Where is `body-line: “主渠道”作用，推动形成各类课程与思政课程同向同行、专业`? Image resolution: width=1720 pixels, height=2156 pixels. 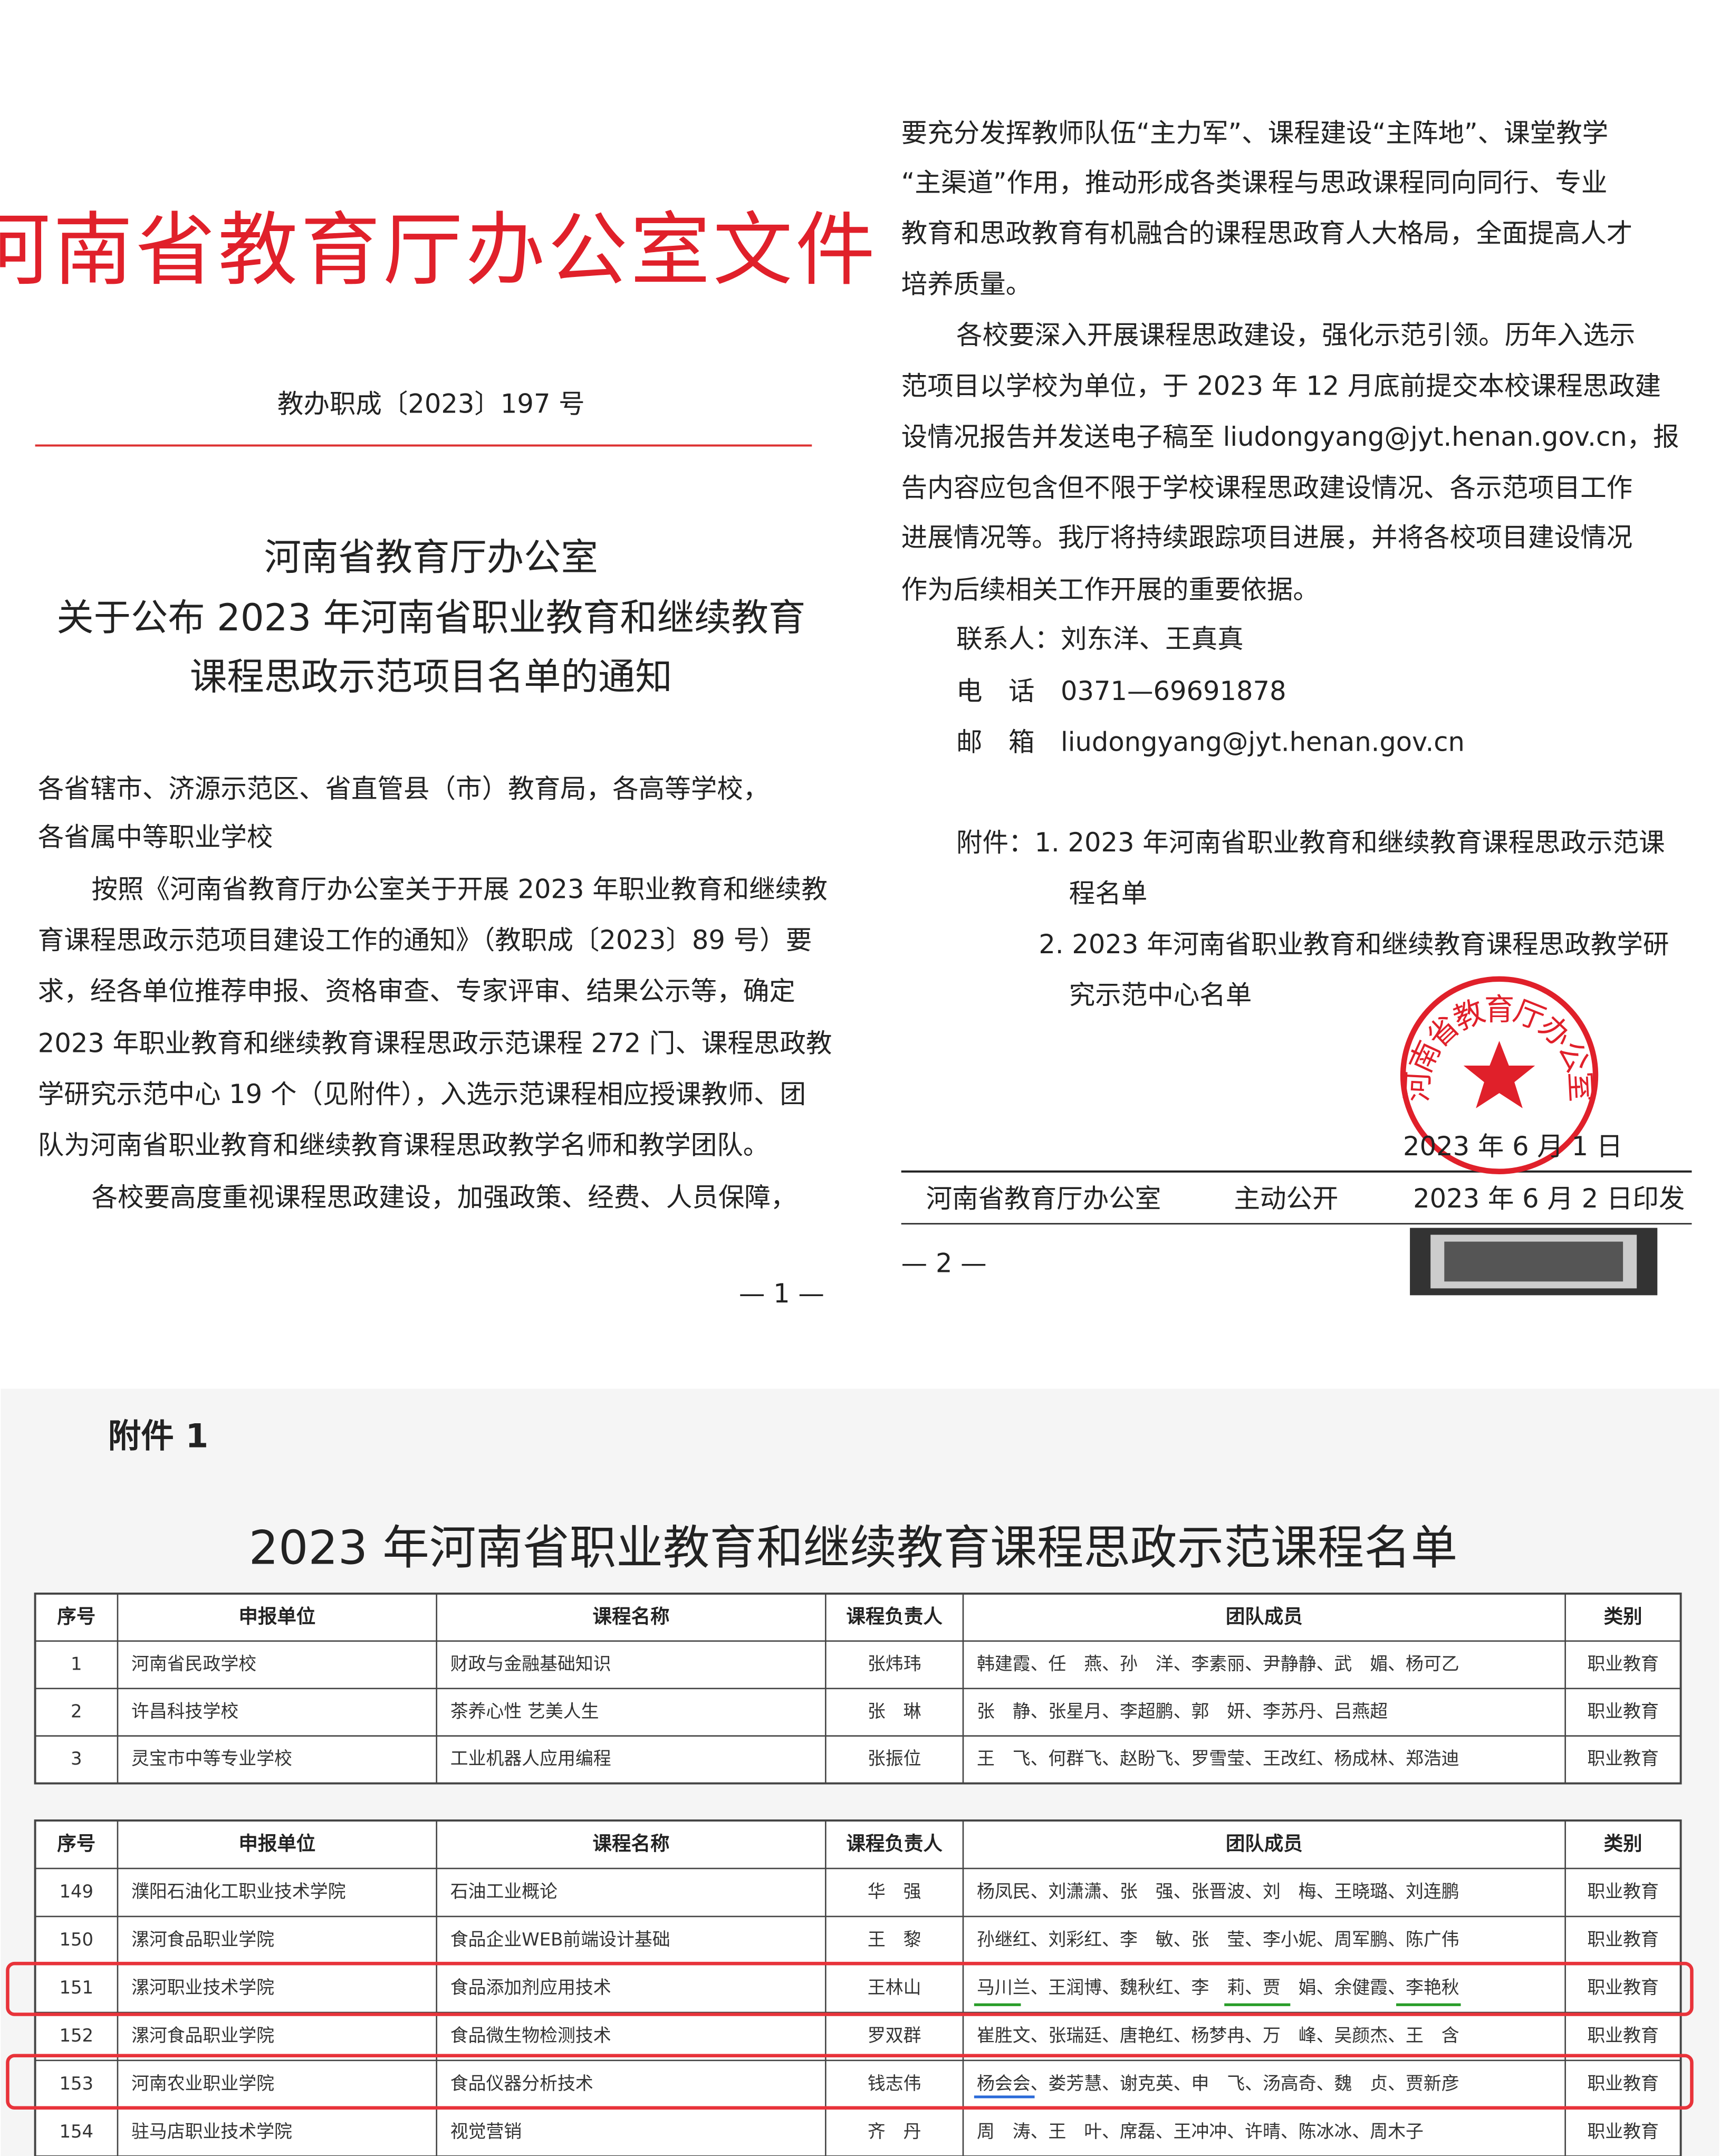
body-line: “主渠道”作用，推动形成各类课程与思政课程同向同行、专业 is located at coordinates (1254, 182).